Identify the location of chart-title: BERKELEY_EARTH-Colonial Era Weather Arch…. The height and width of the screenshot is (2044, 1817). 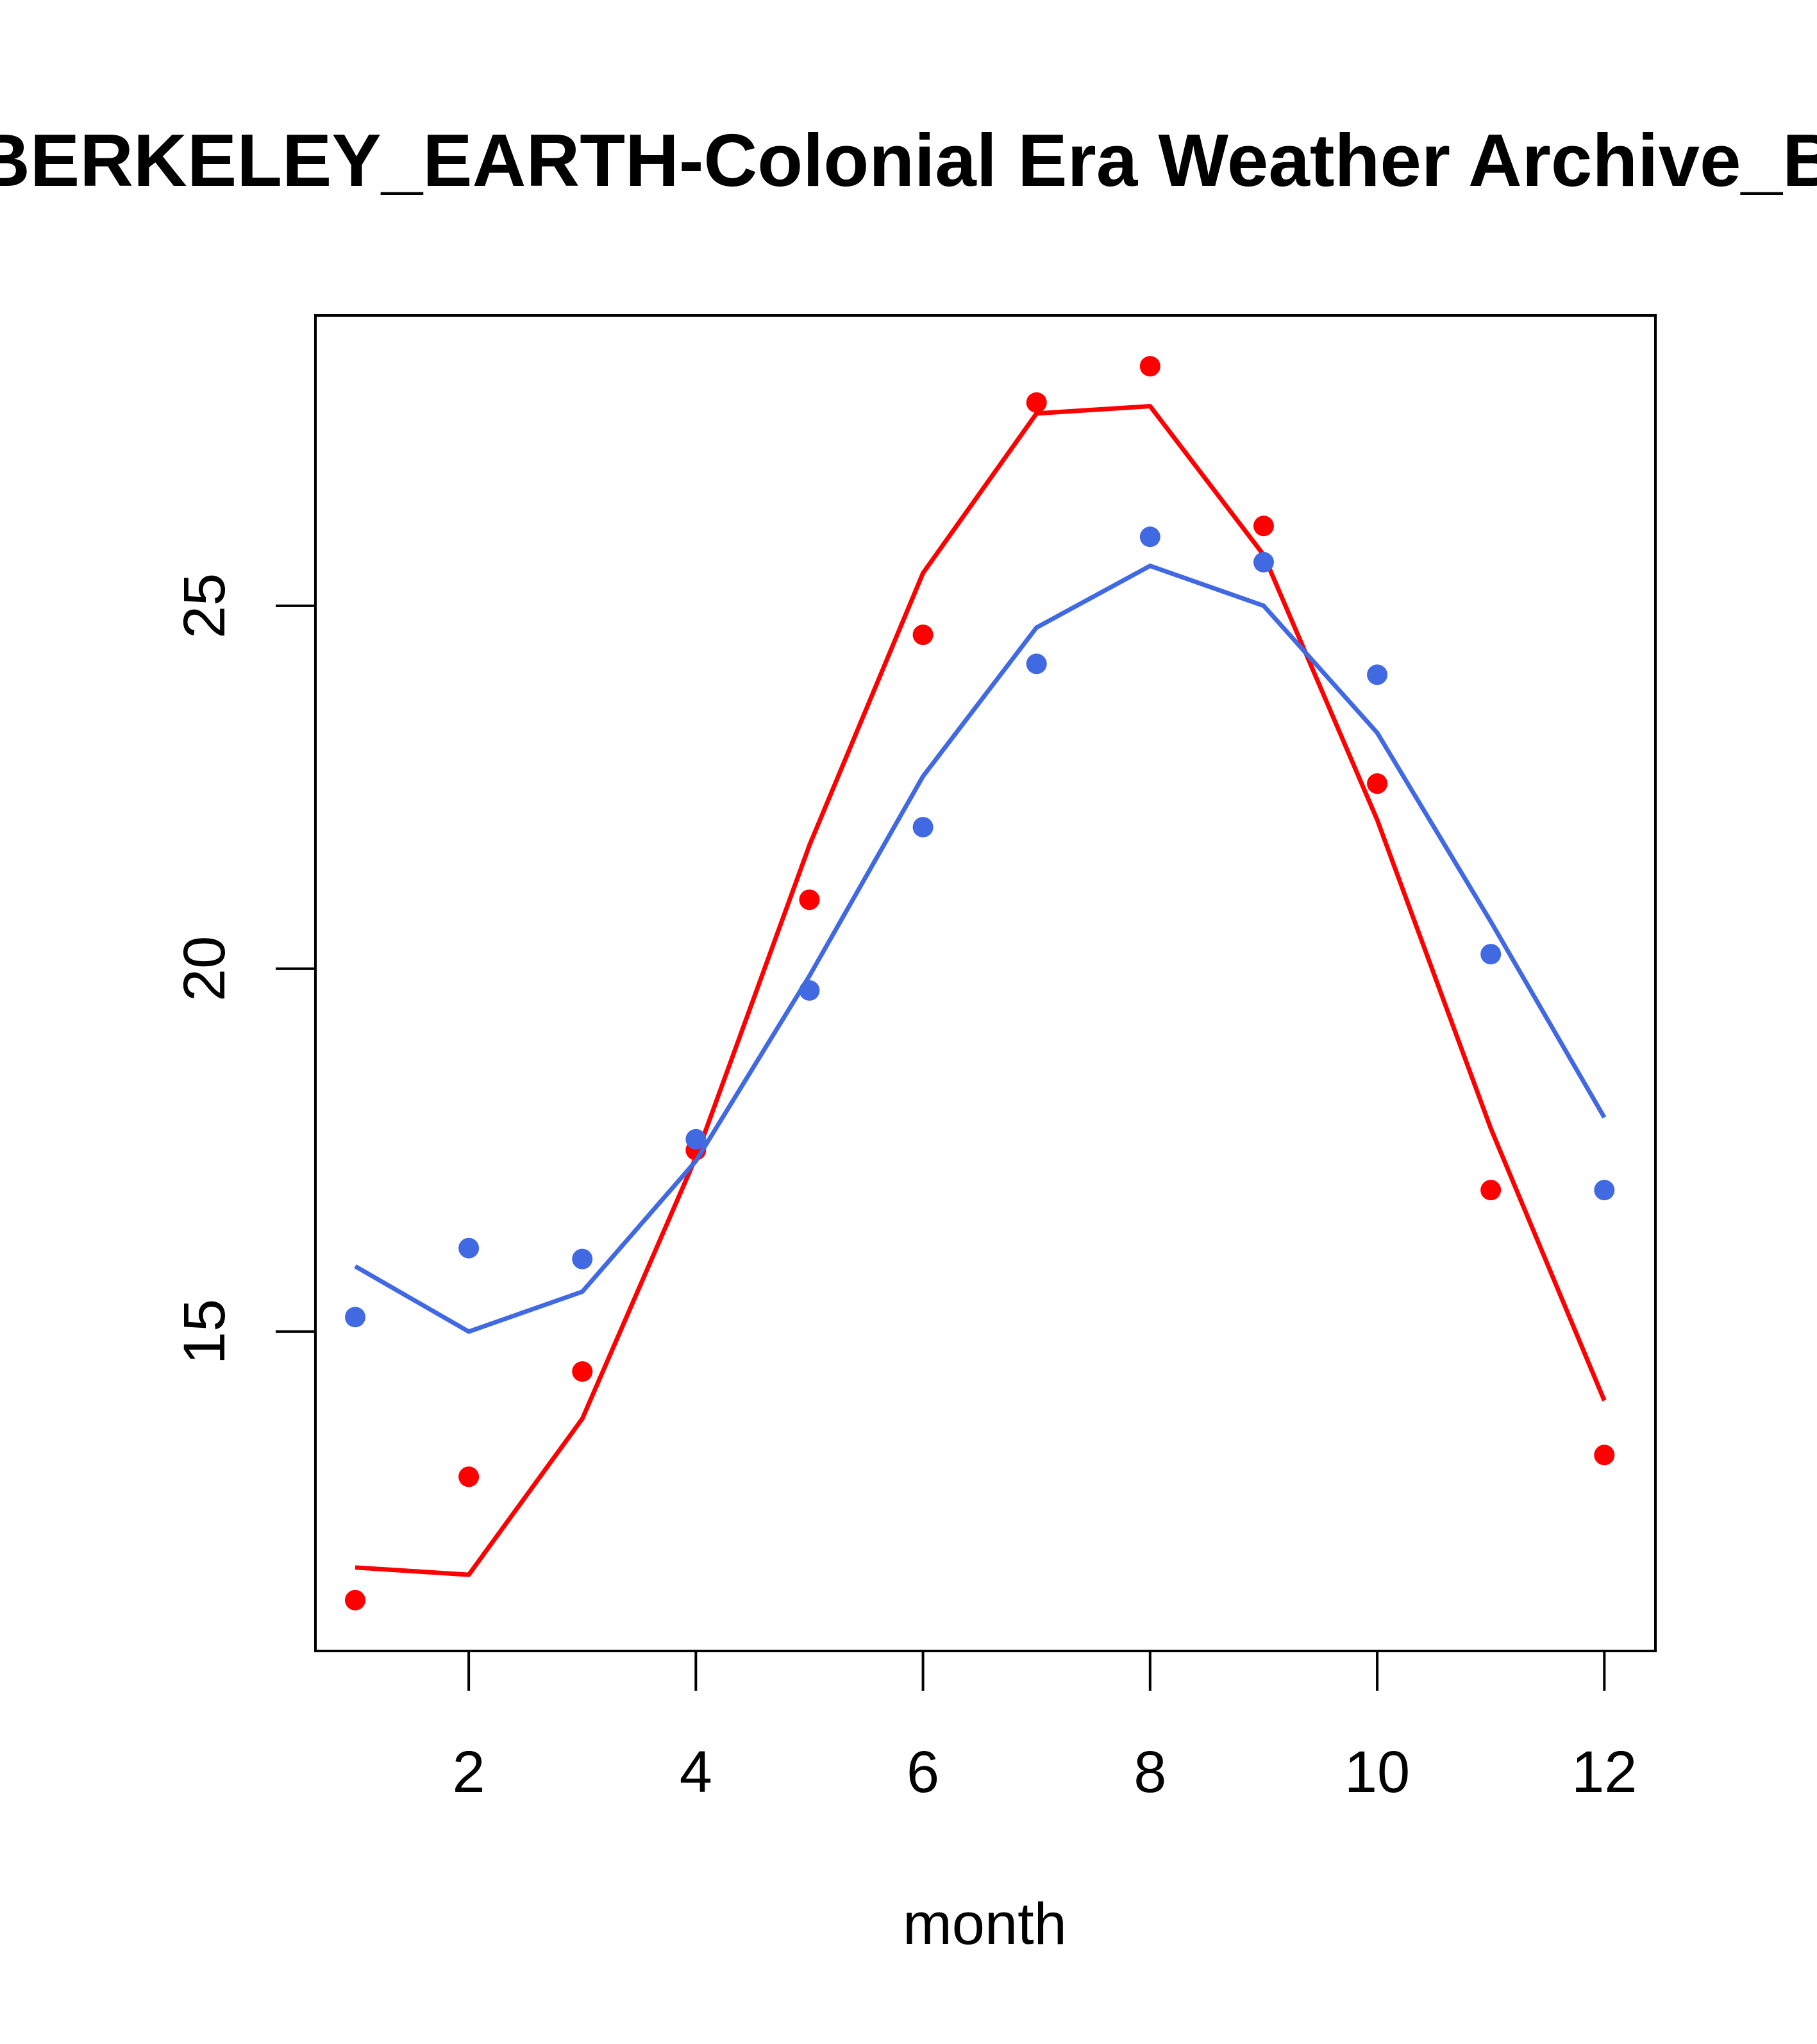
(908, 160).